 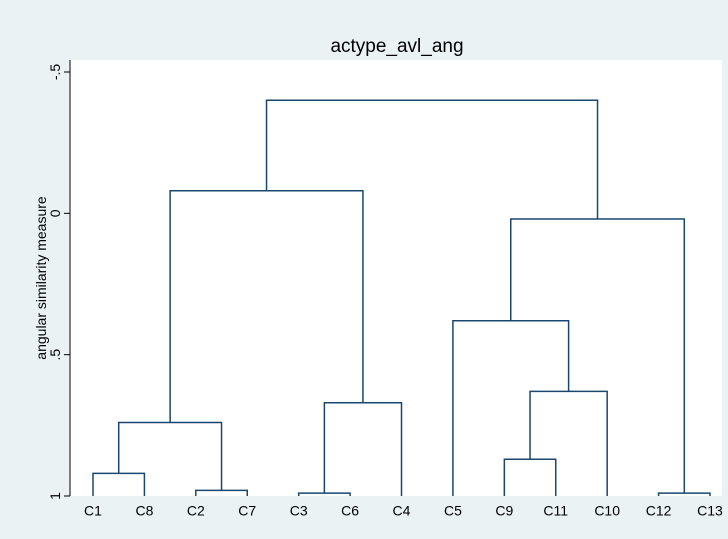 I want to click on x-tick-label: C7, so click(x=247, y=511).